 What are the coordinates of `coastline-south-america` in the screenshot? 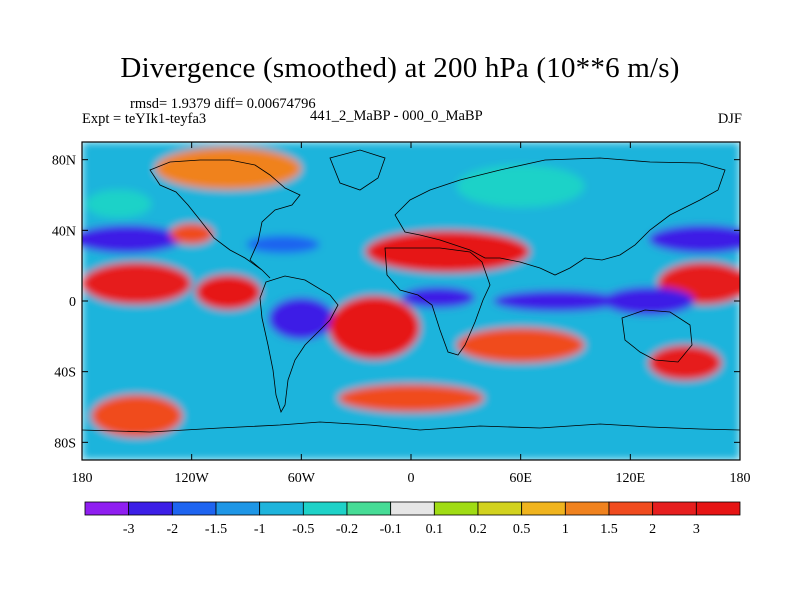 It's located at (299, 344).